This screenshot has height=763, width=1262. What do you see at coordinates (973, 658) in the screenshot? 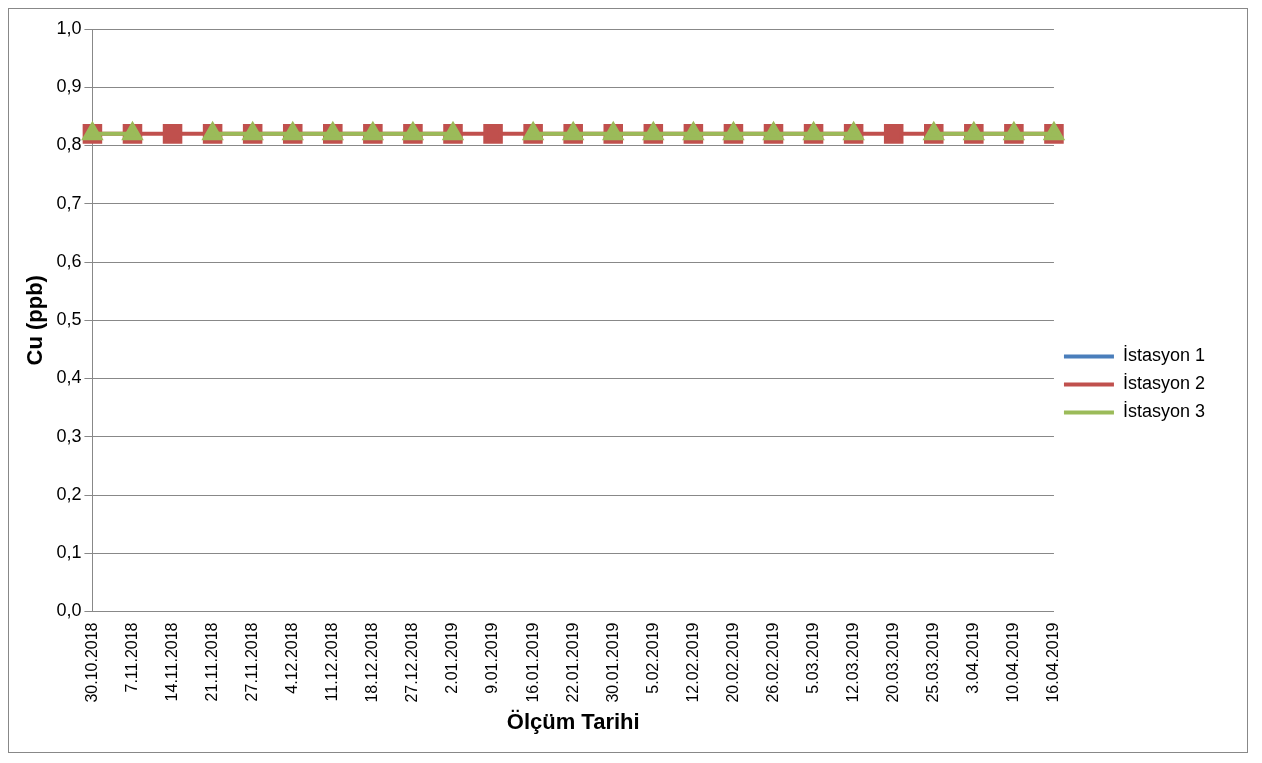
I see `x-tick-label: 3.04.2019` at bounding box center [973, 658].